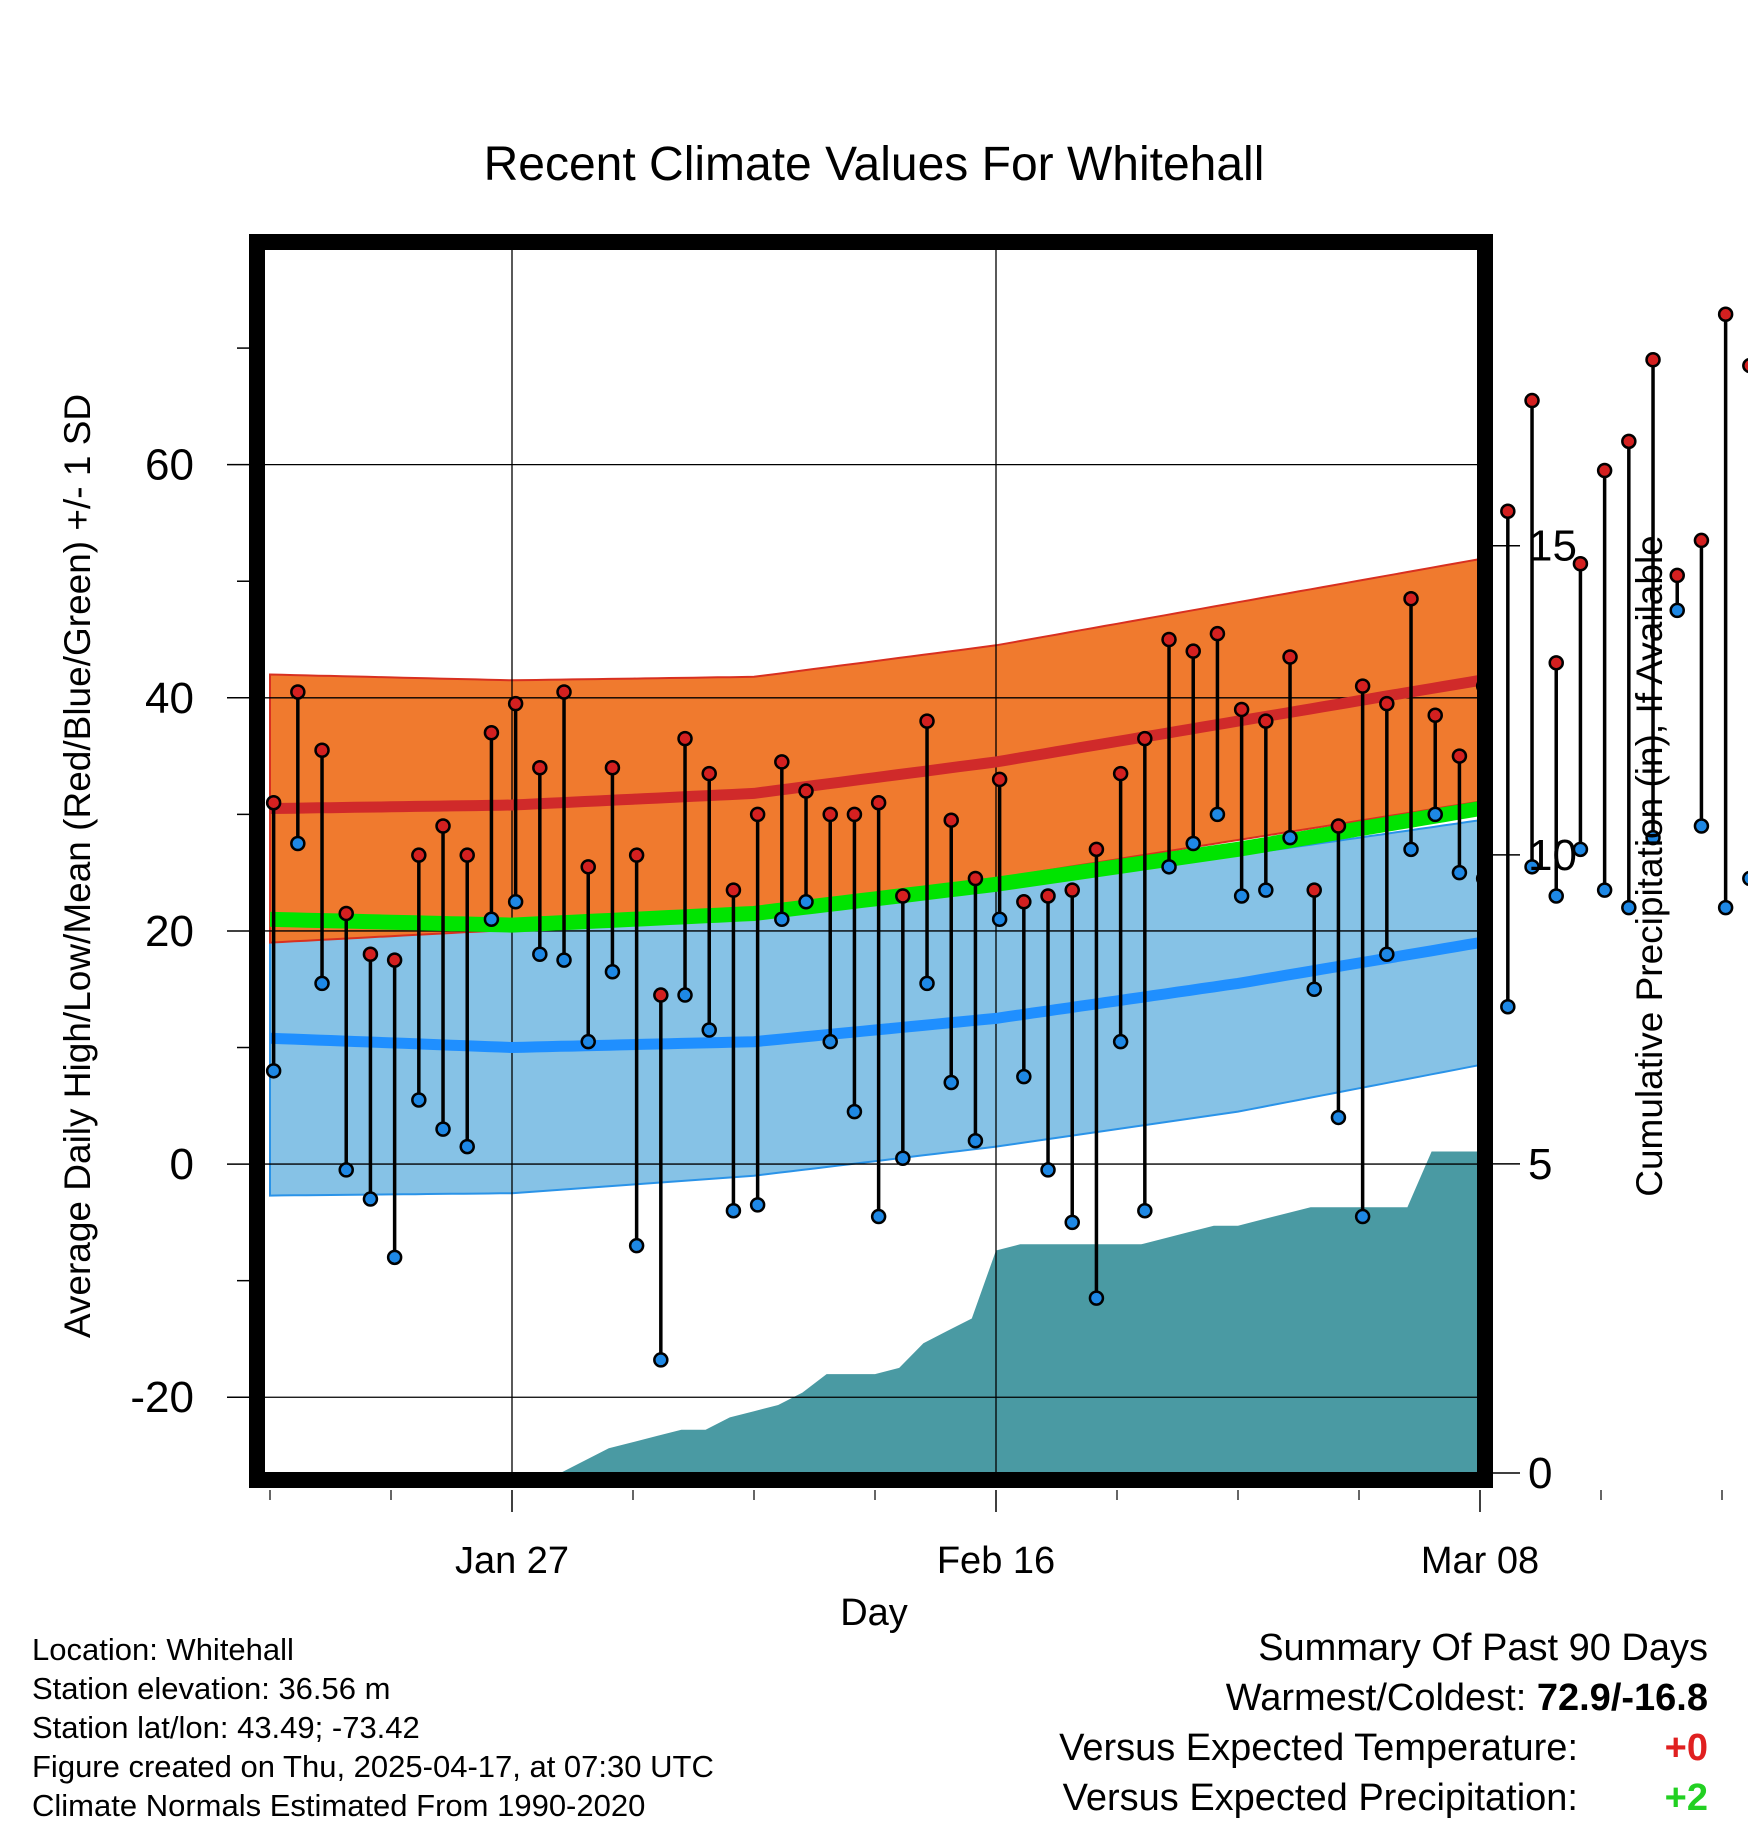 This screenshot has height=1828, width=1748. I want to click on y2-tick-label: 5, so click(1540, 1164).